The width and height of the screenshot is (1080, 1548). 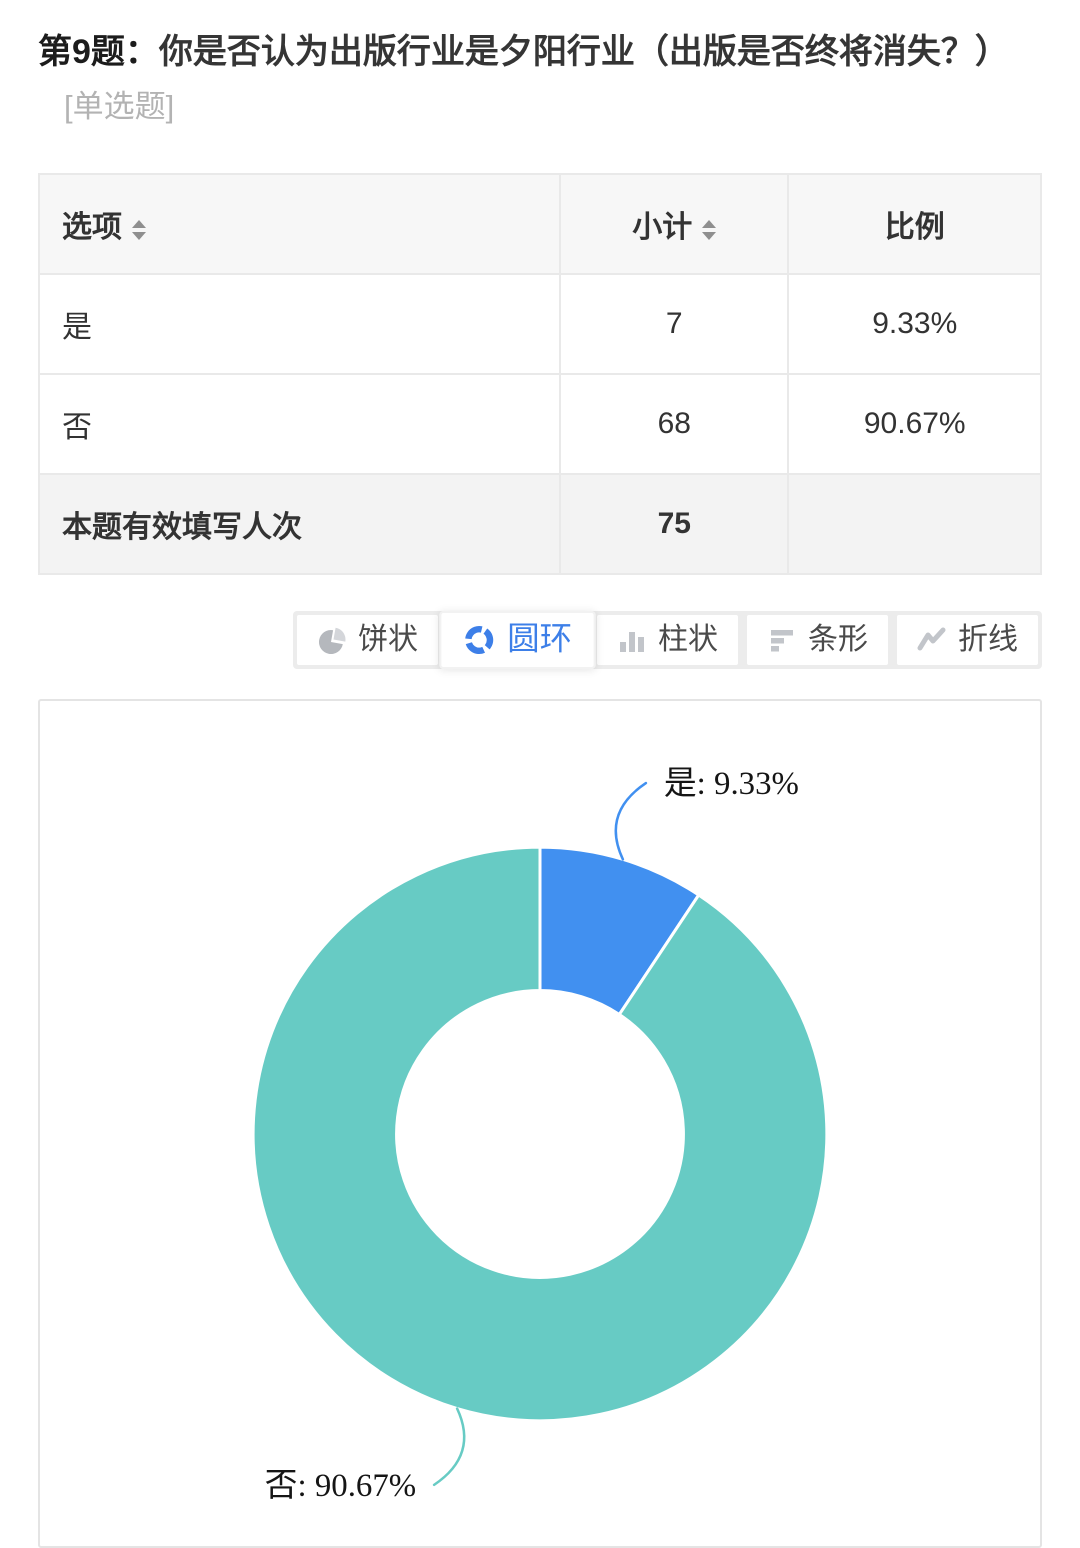 What do you see at coordinates (299, 424) in the screenshot?
I see `option-cell: 否` at bounding box center [299, 424].